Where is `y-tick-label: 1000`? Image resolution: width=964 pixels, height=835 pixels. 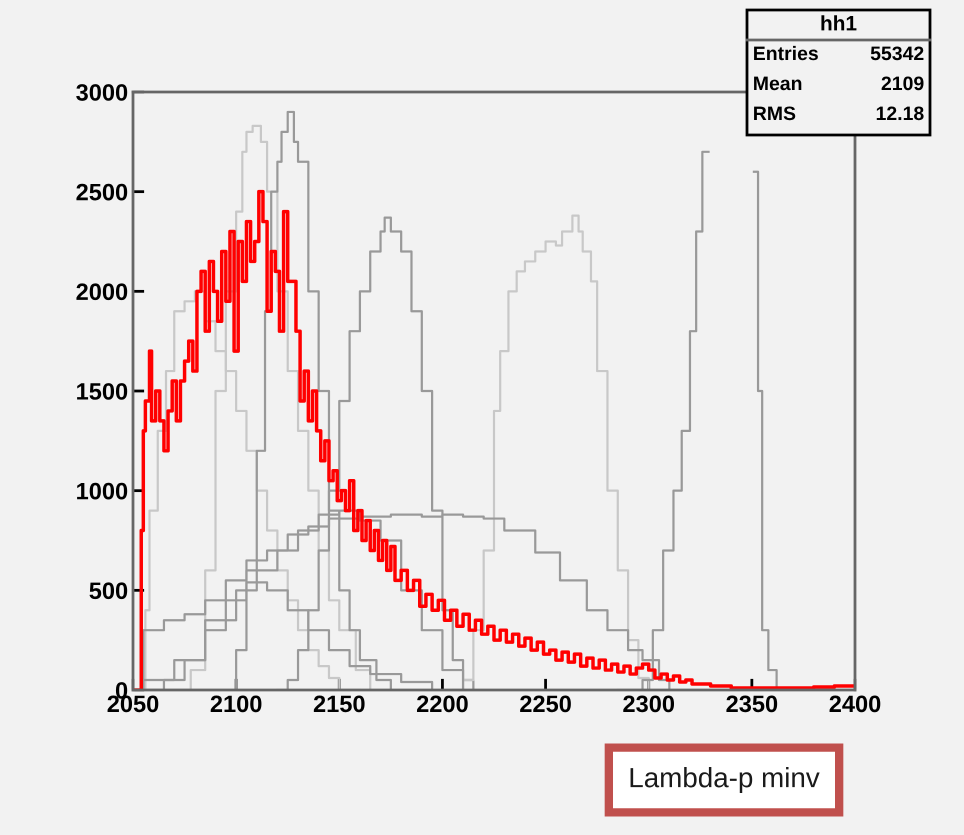
y-tick-label: 1000 is located at coordinates (102, 491).